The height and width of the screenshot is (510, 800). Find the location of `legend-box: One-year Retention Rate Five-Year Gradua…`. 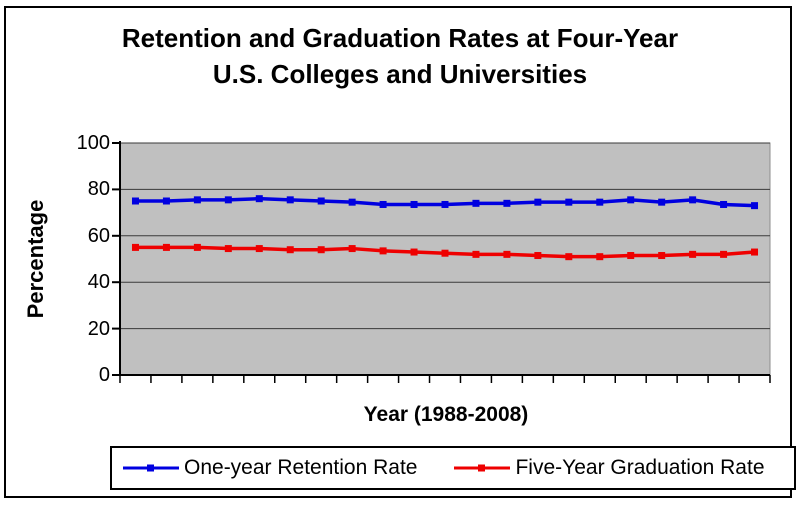

legend-box: One-year Retention Rate Five-Year Gradua… is located at coordinates (453, 468).